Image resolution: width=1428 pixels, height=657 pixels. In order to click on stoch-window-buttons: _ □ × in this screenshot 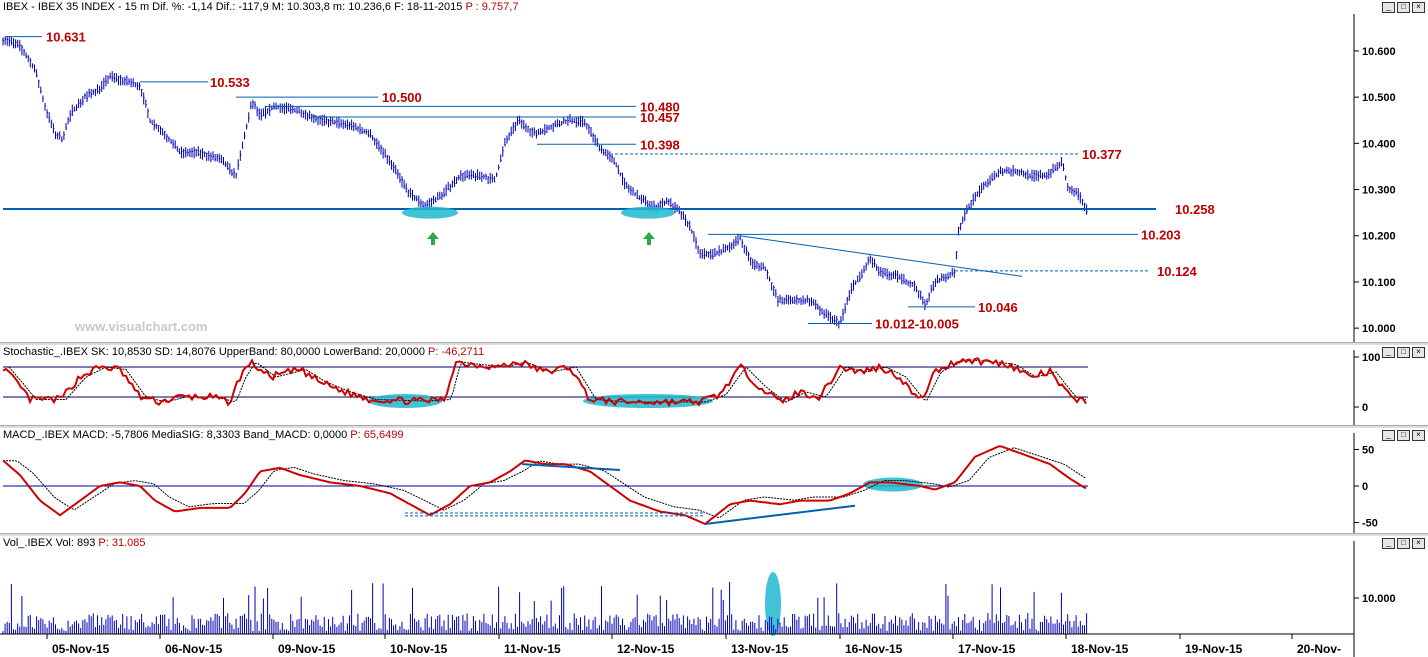, I will do `click(1403, 352)`.